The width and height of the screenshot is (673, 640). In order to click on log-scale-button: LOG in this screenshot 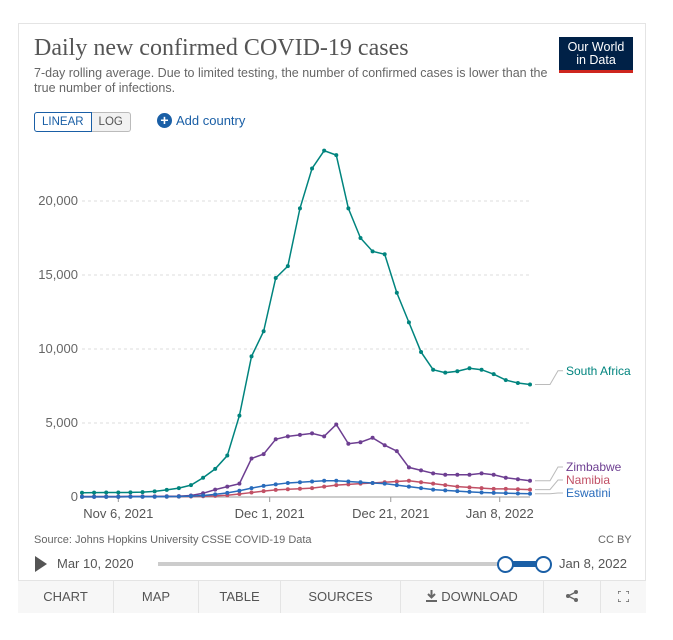, I will do `click(111, 122)`.